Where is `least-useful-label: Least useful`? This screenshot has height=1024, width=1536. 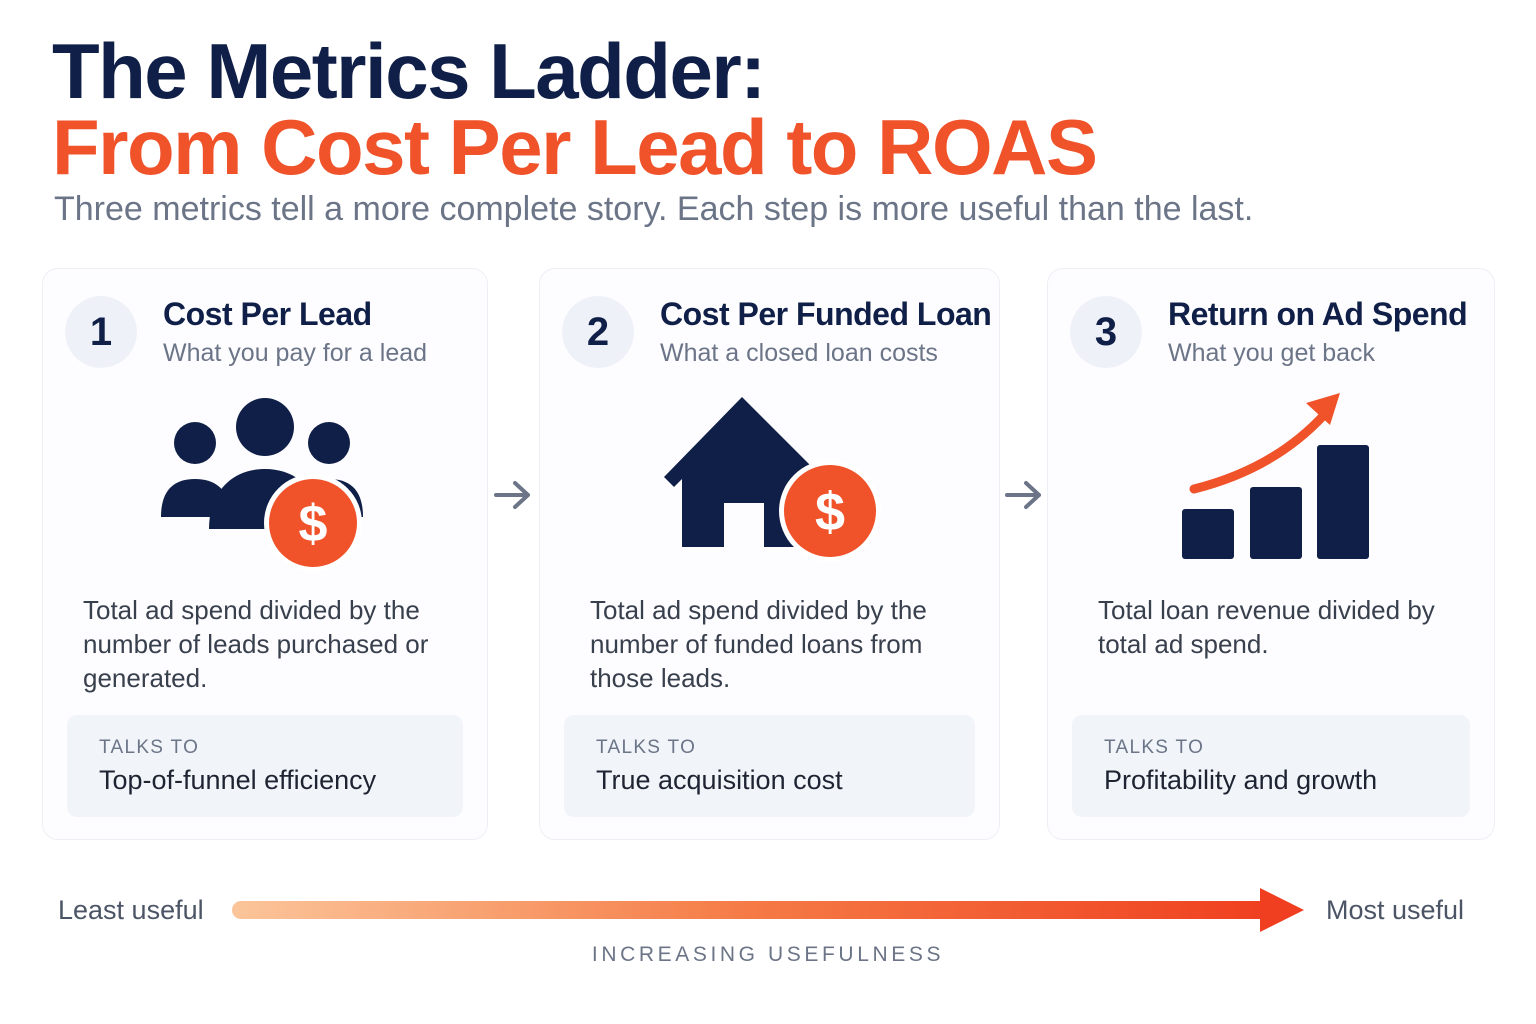
least-useful-label: Least useful is located at coordinates (131, 910).